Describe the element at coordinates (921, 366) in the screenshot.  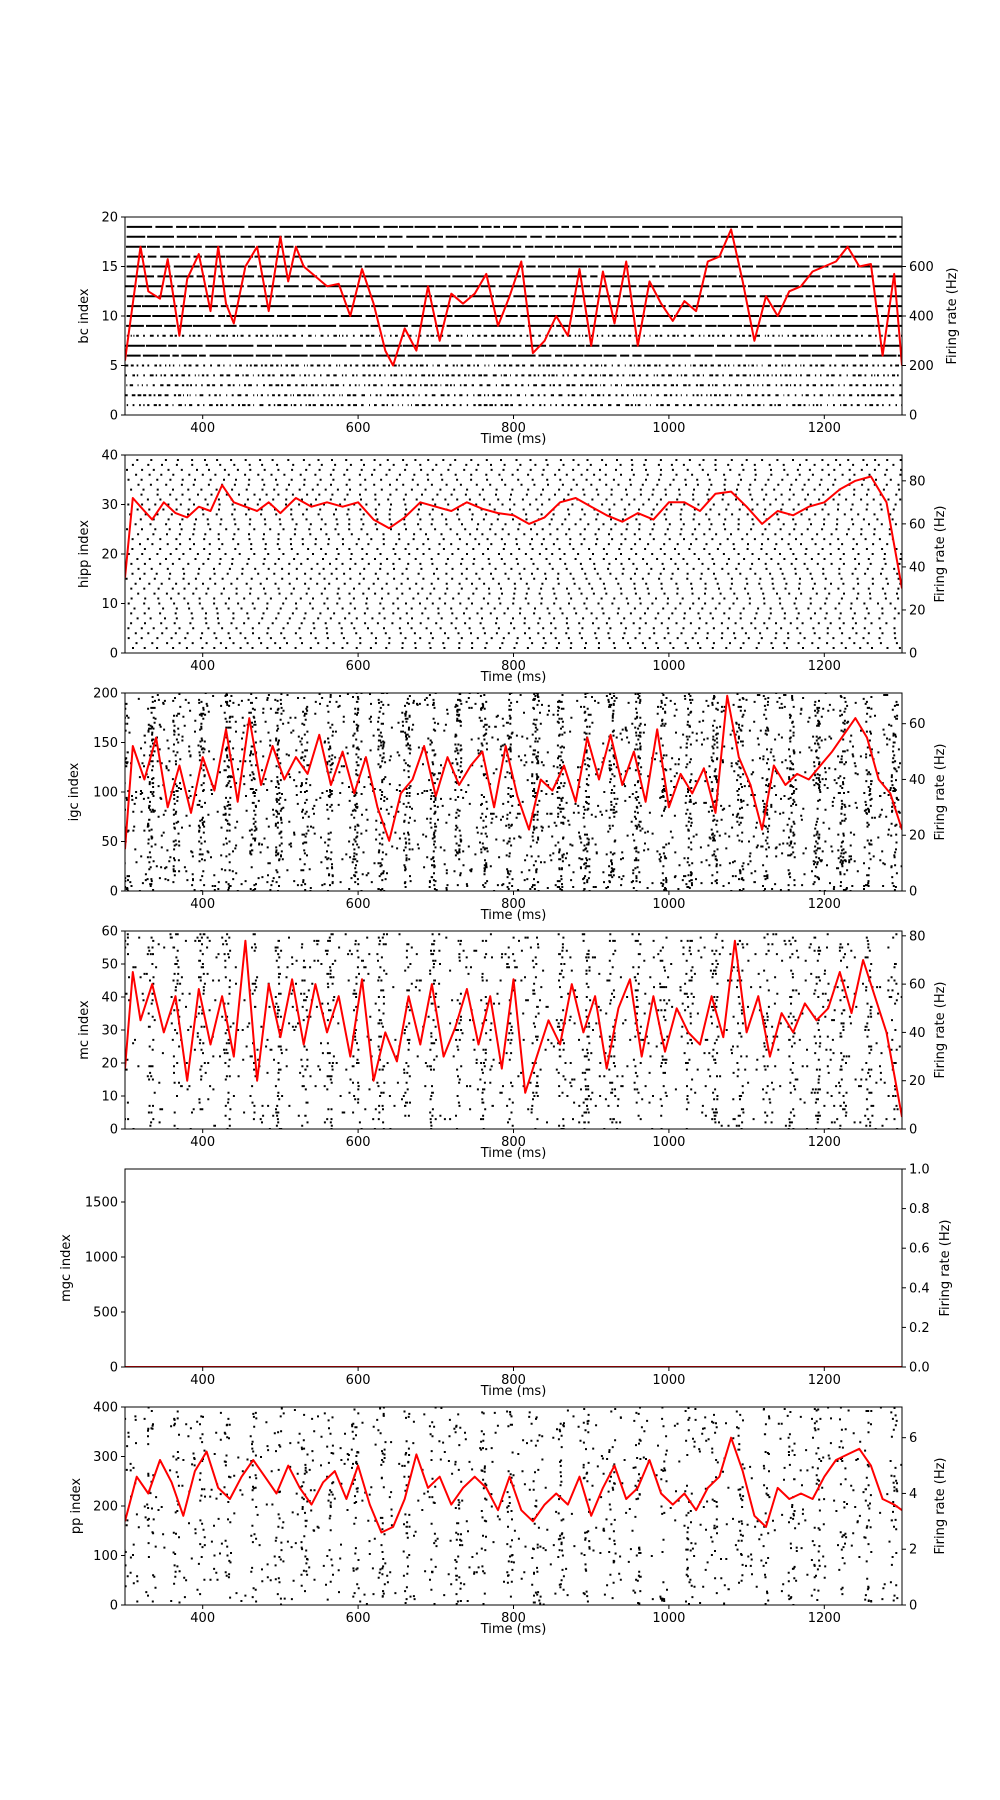
I see `y2-tick-label: 200` at that location.